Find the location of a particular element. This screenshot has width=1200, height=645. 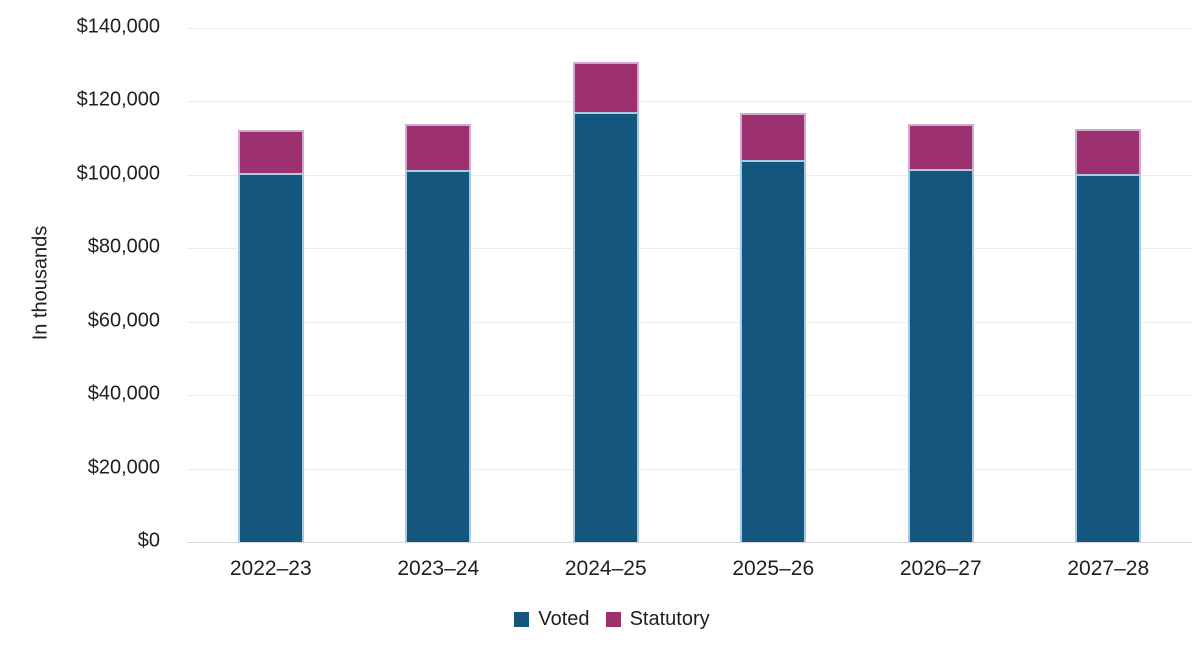

x-tick-label: 2023–24 is located at coordinates (438, 568).